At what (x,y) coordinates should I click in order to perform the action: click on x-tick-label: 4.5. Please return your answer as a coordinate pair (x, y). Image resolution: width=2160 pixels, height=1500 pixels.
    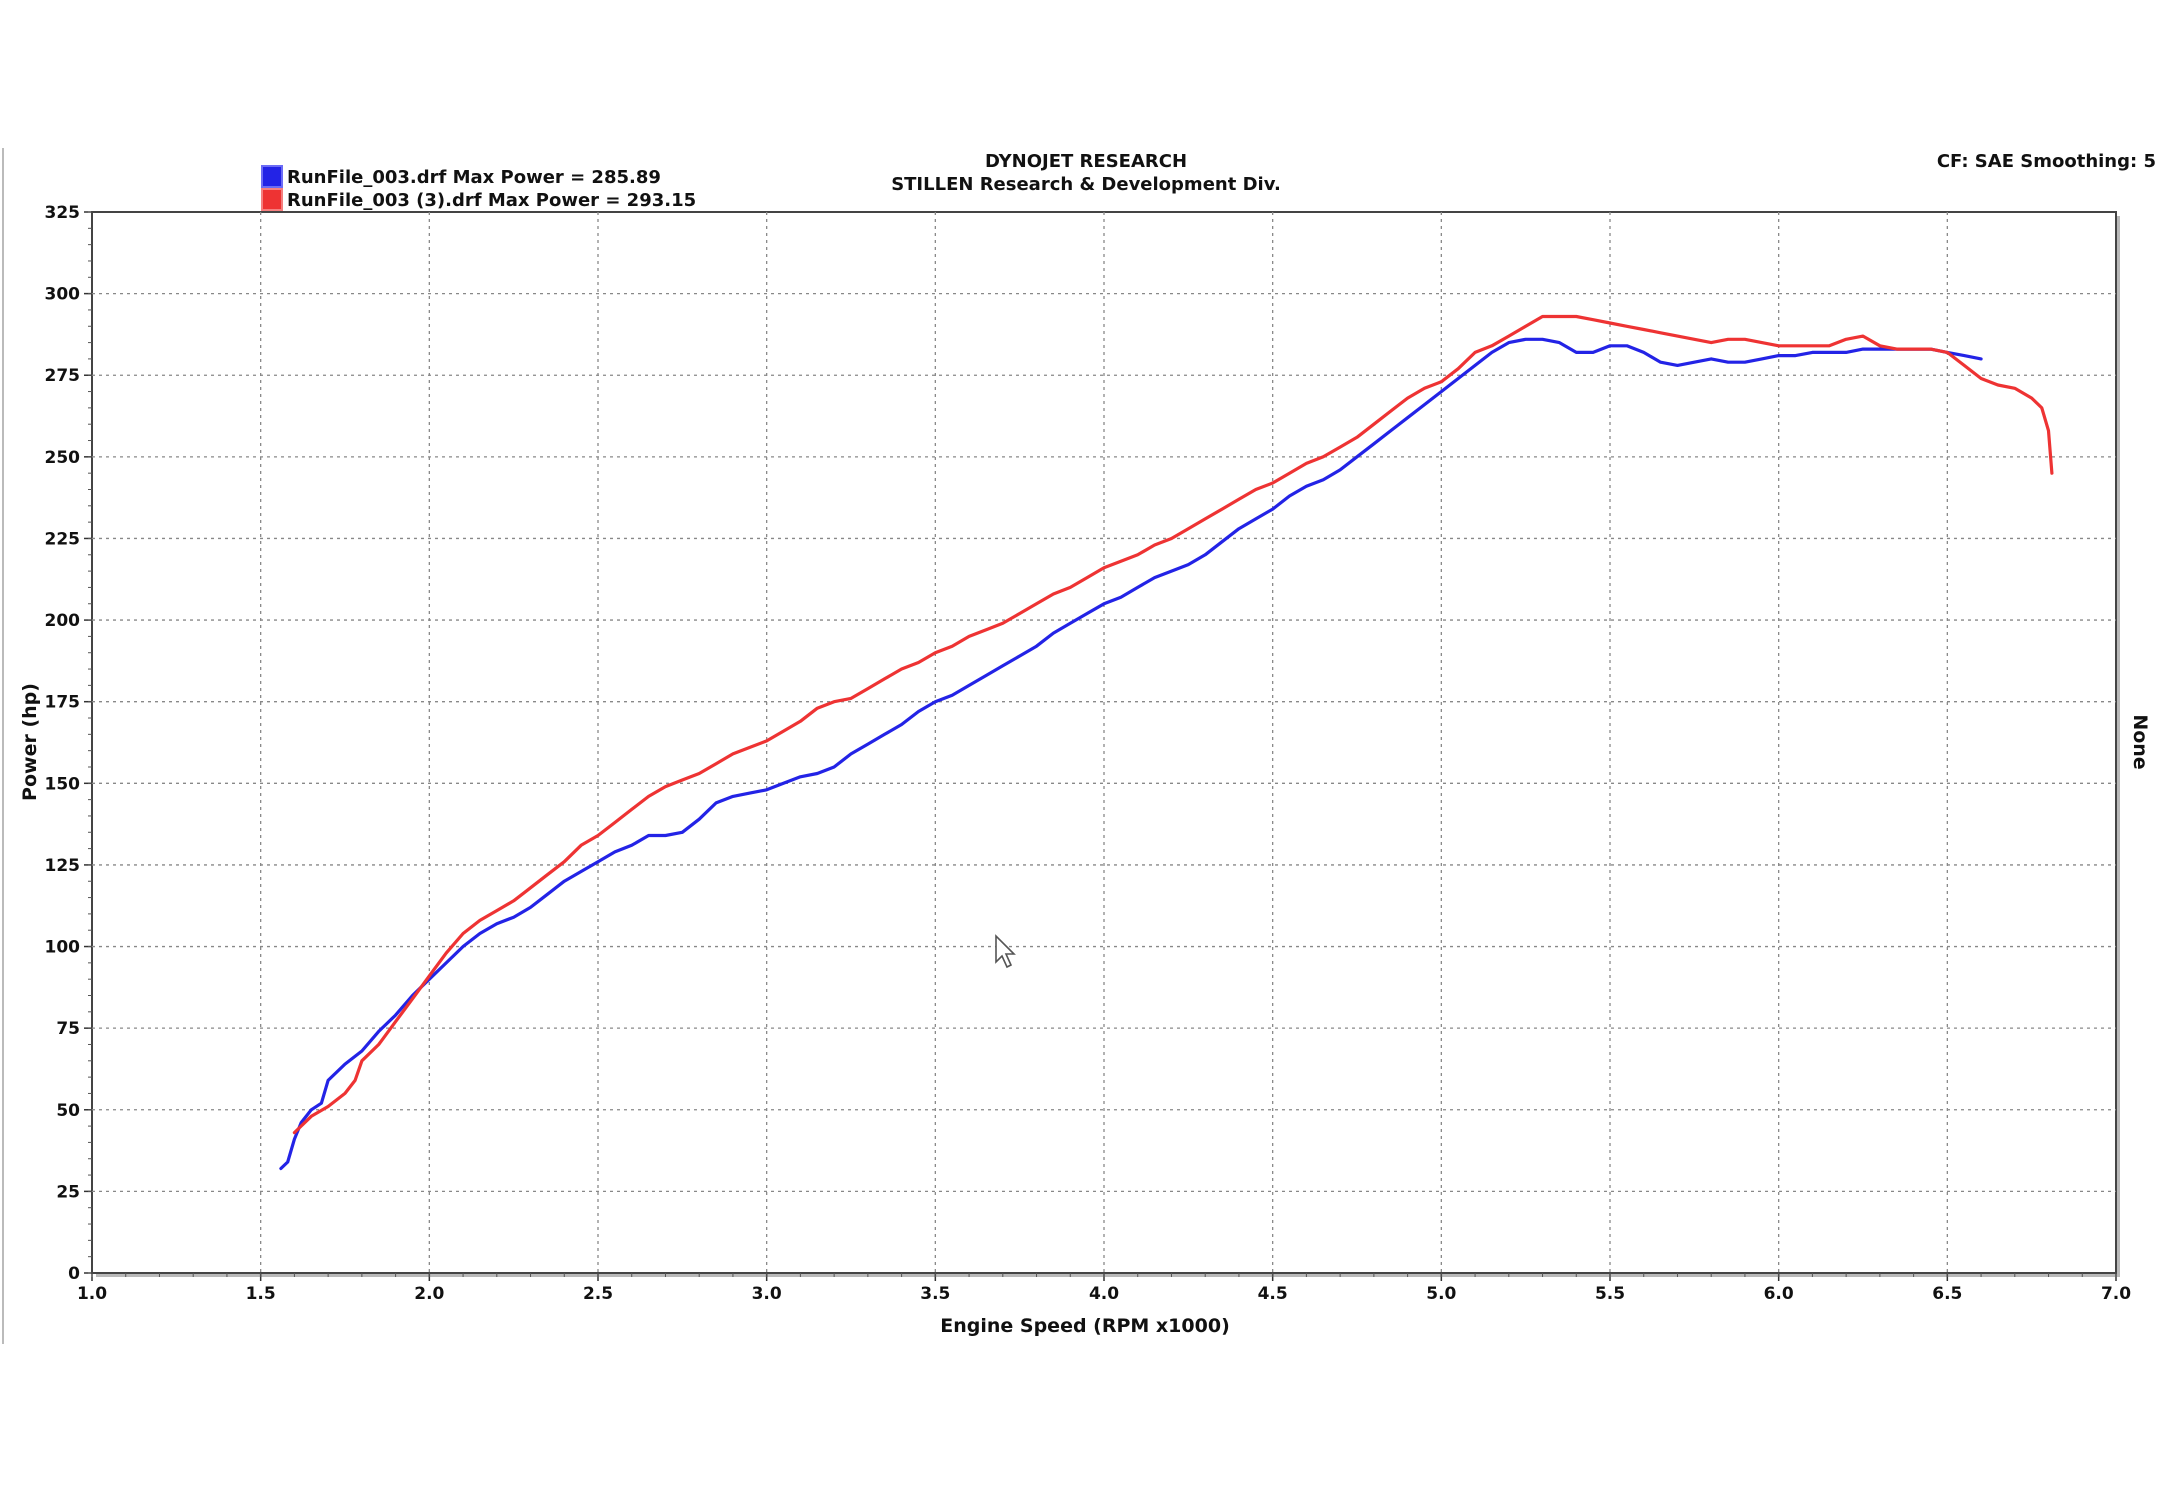
    Looking at the image, I should click on (1273, 1294).